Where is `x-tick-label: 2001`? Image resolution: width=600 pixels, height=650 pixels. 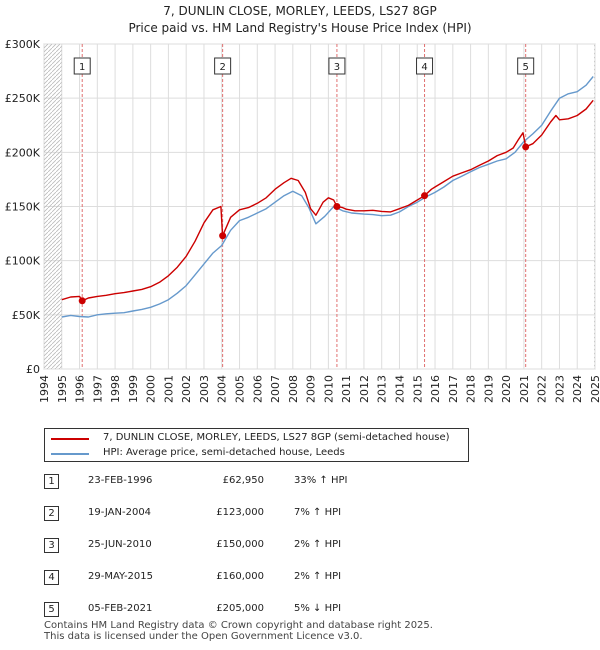 x-tick-label: 2001 is located at coordinates (168, 389).